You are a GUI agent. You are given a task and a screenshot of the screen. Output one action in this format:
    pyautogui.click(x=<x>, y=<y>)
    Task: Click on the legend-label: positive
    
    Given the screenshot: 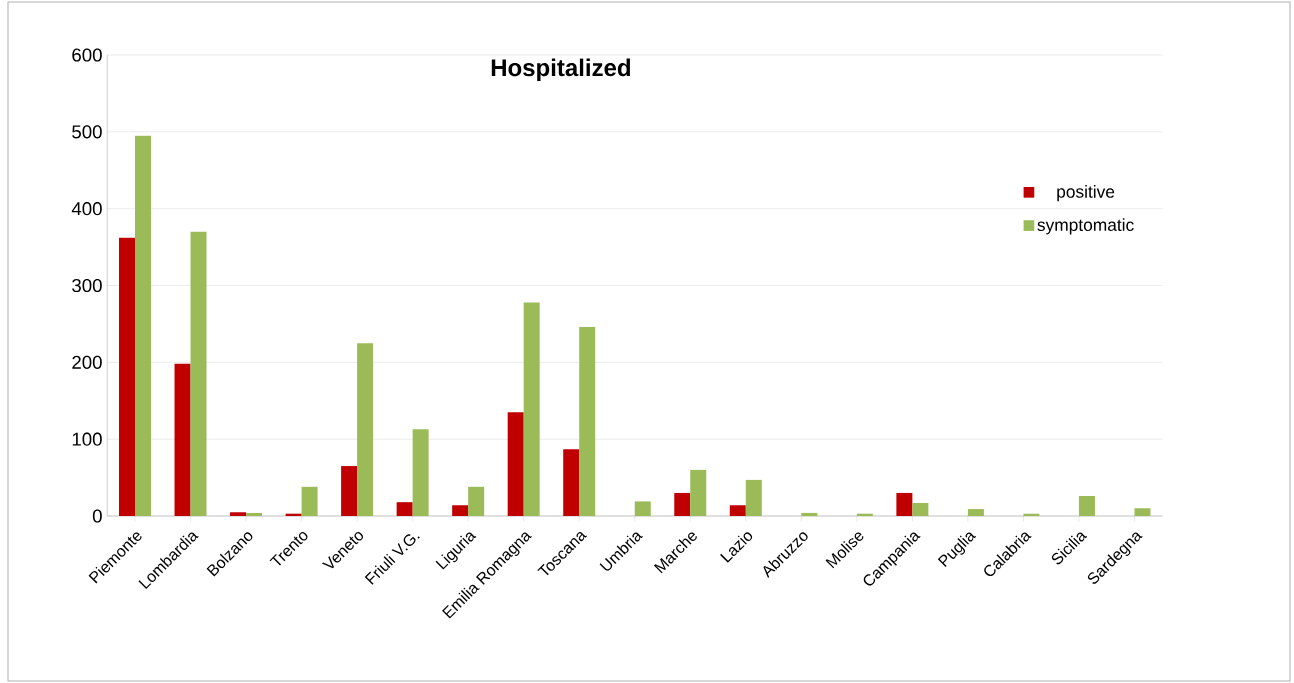 What is the action you would take?
    pyautogui.click(x=1086, y=193)
    